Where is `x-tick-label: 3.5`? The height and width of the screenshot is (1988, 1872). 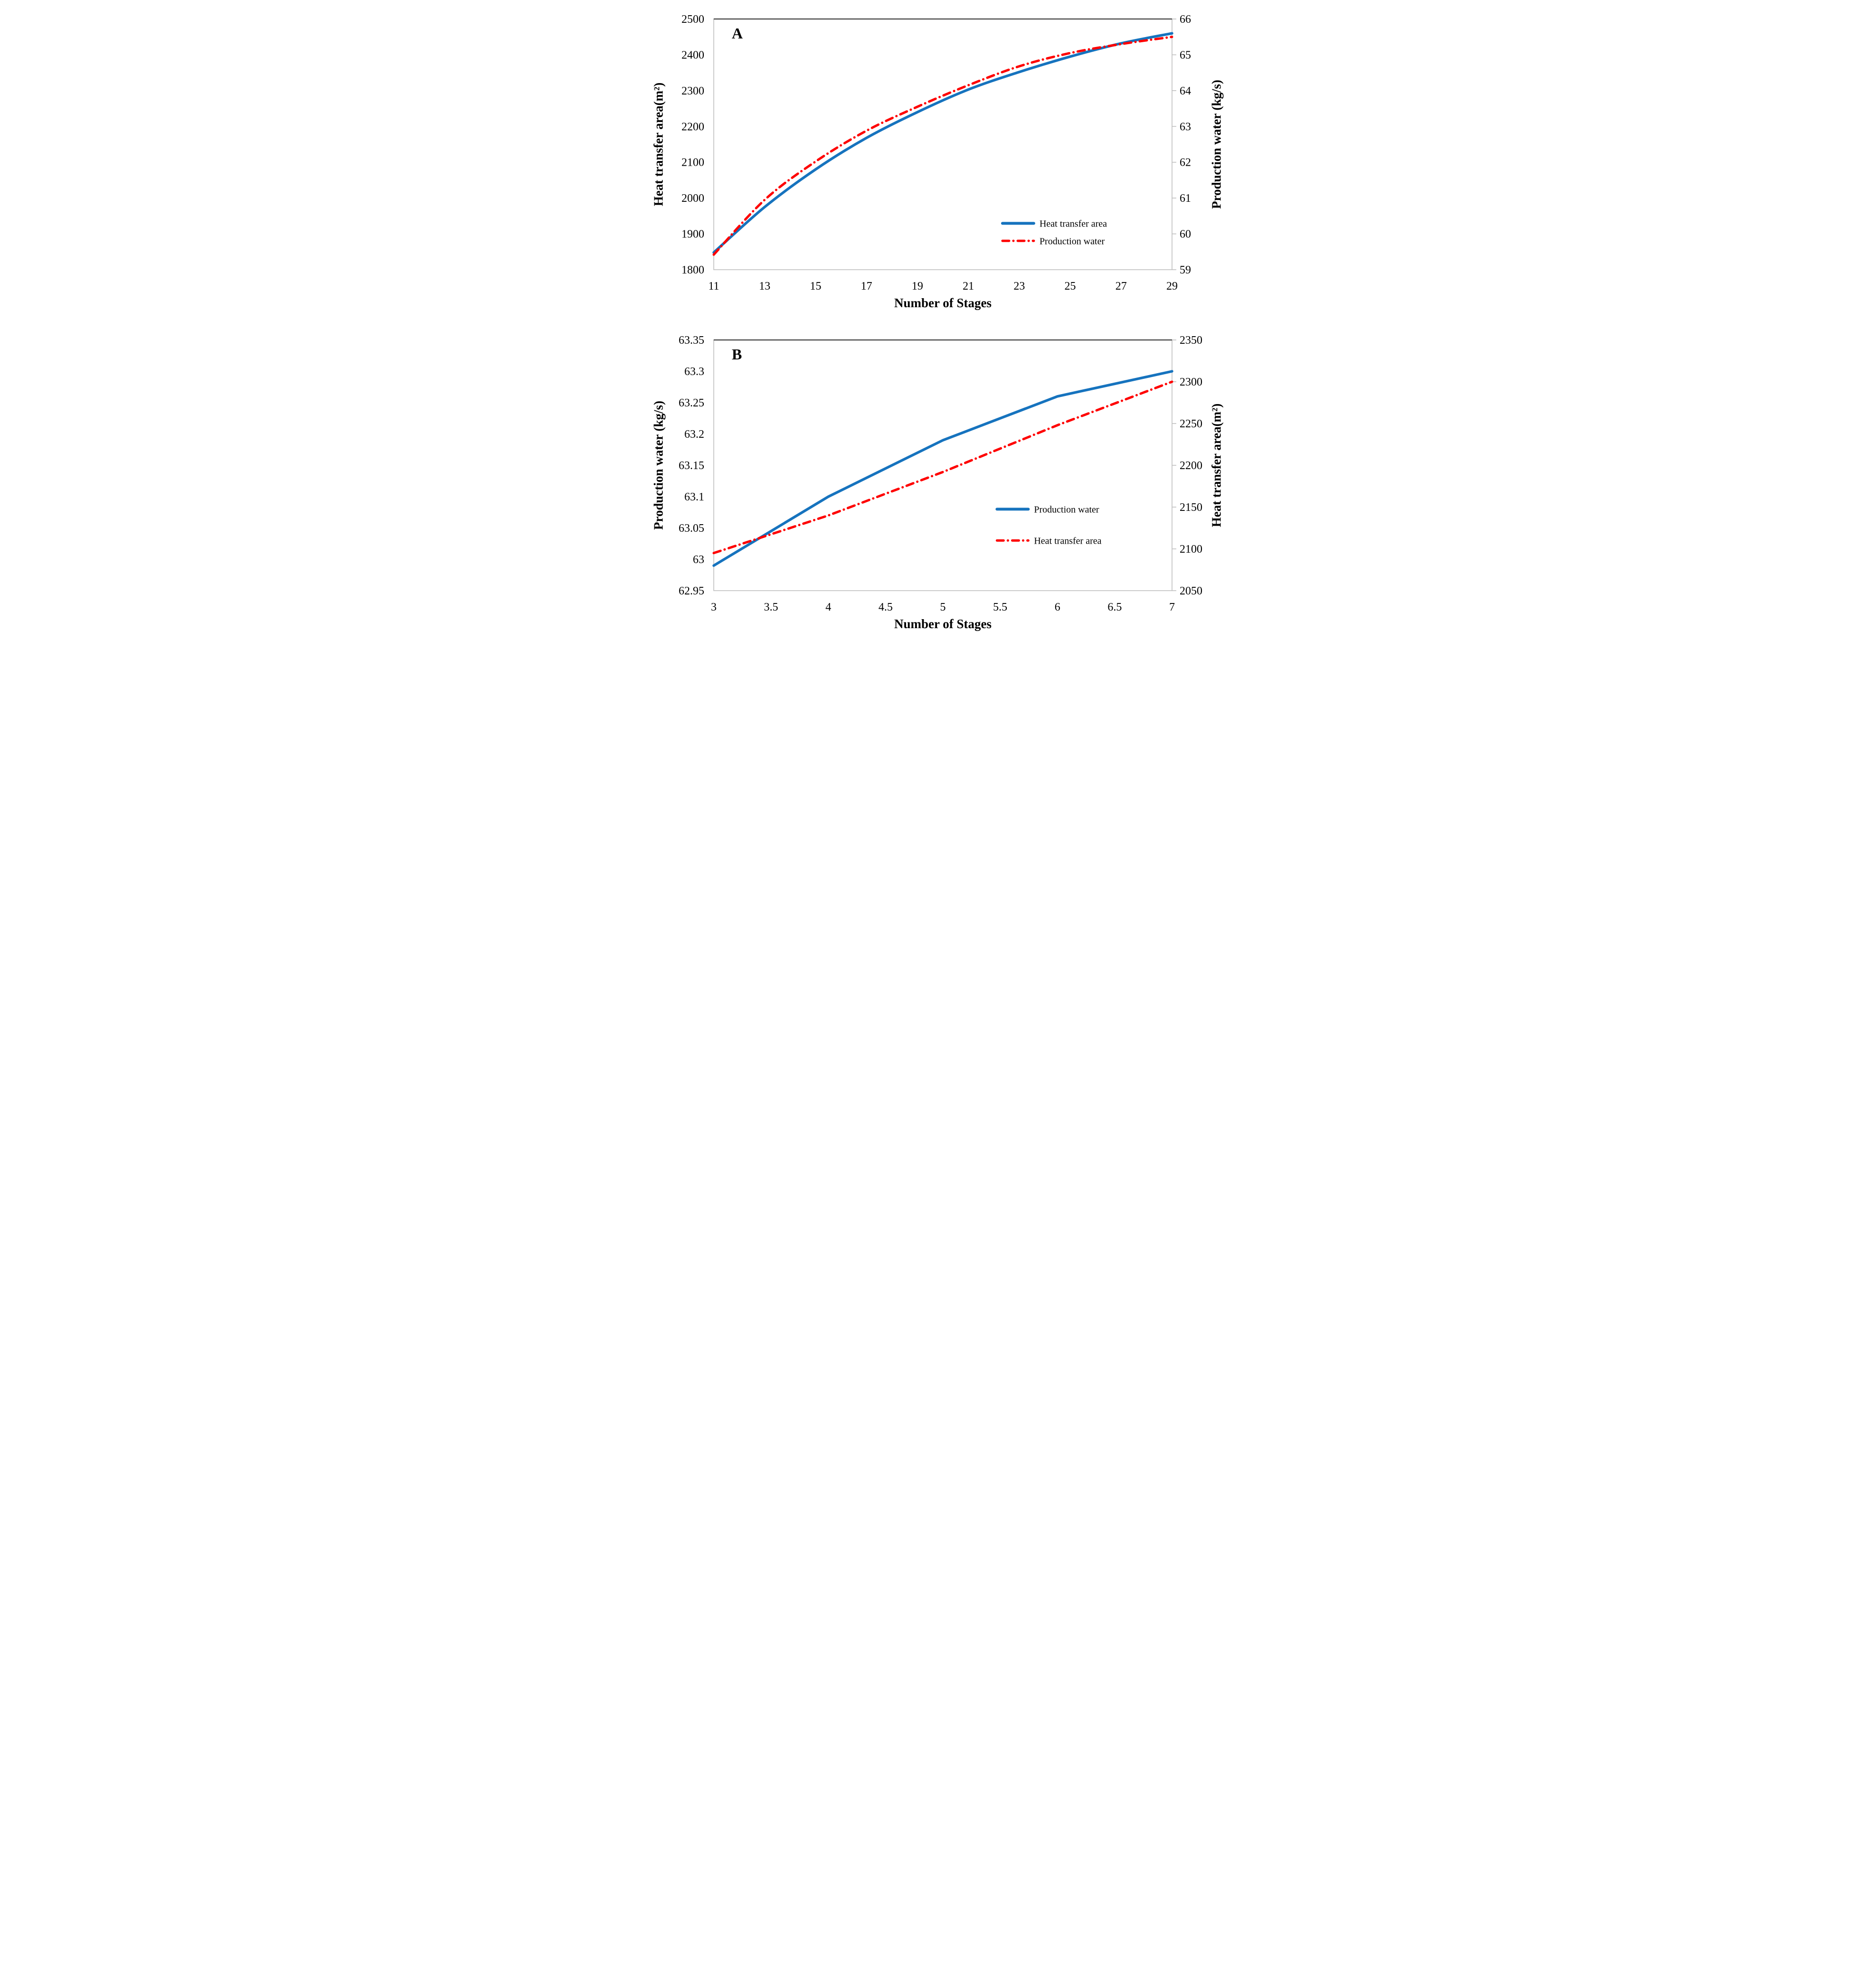
x-tick-label: 3.5 is located at coordinates (771, 607).